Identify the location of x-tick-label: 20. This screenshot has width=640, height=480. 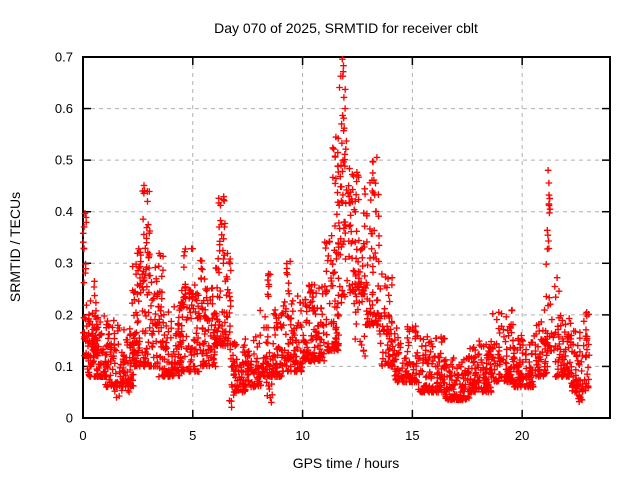
(522, 435).